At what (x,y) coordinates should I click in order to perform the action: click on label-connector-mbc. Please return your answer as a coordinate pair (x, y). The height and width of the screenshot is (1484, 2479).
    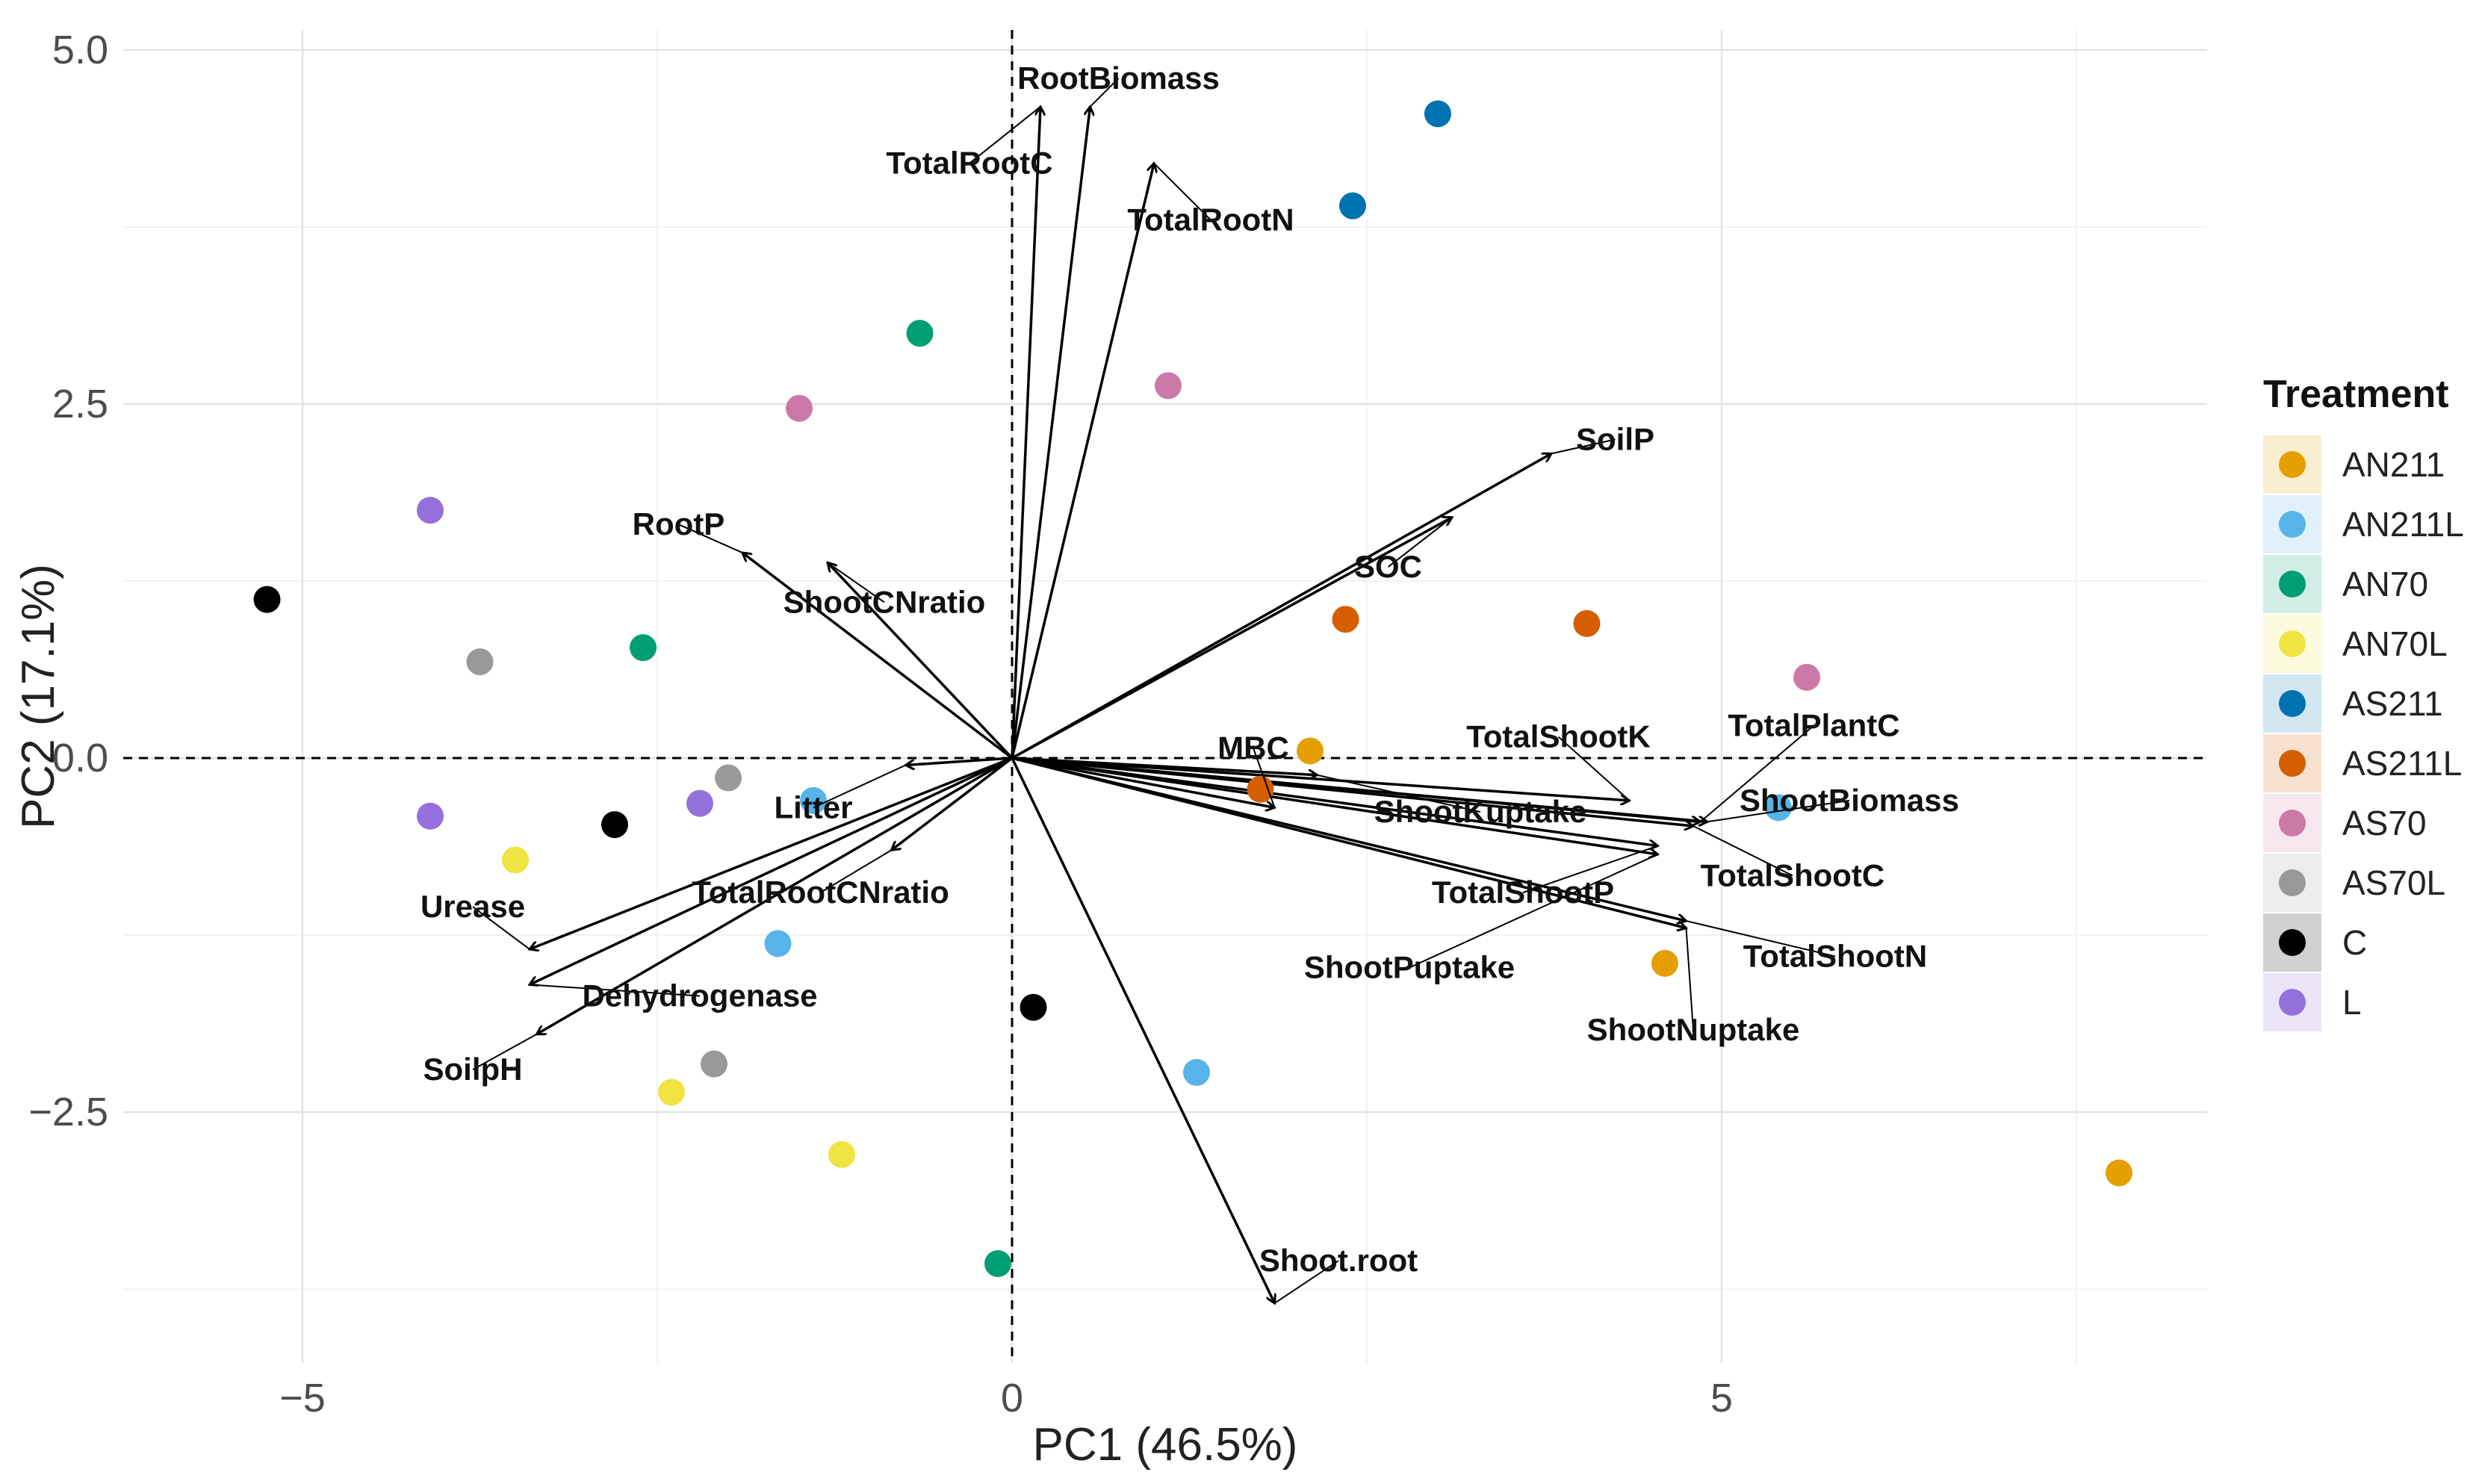
    Looking at the image, I should click on (1264, 778).